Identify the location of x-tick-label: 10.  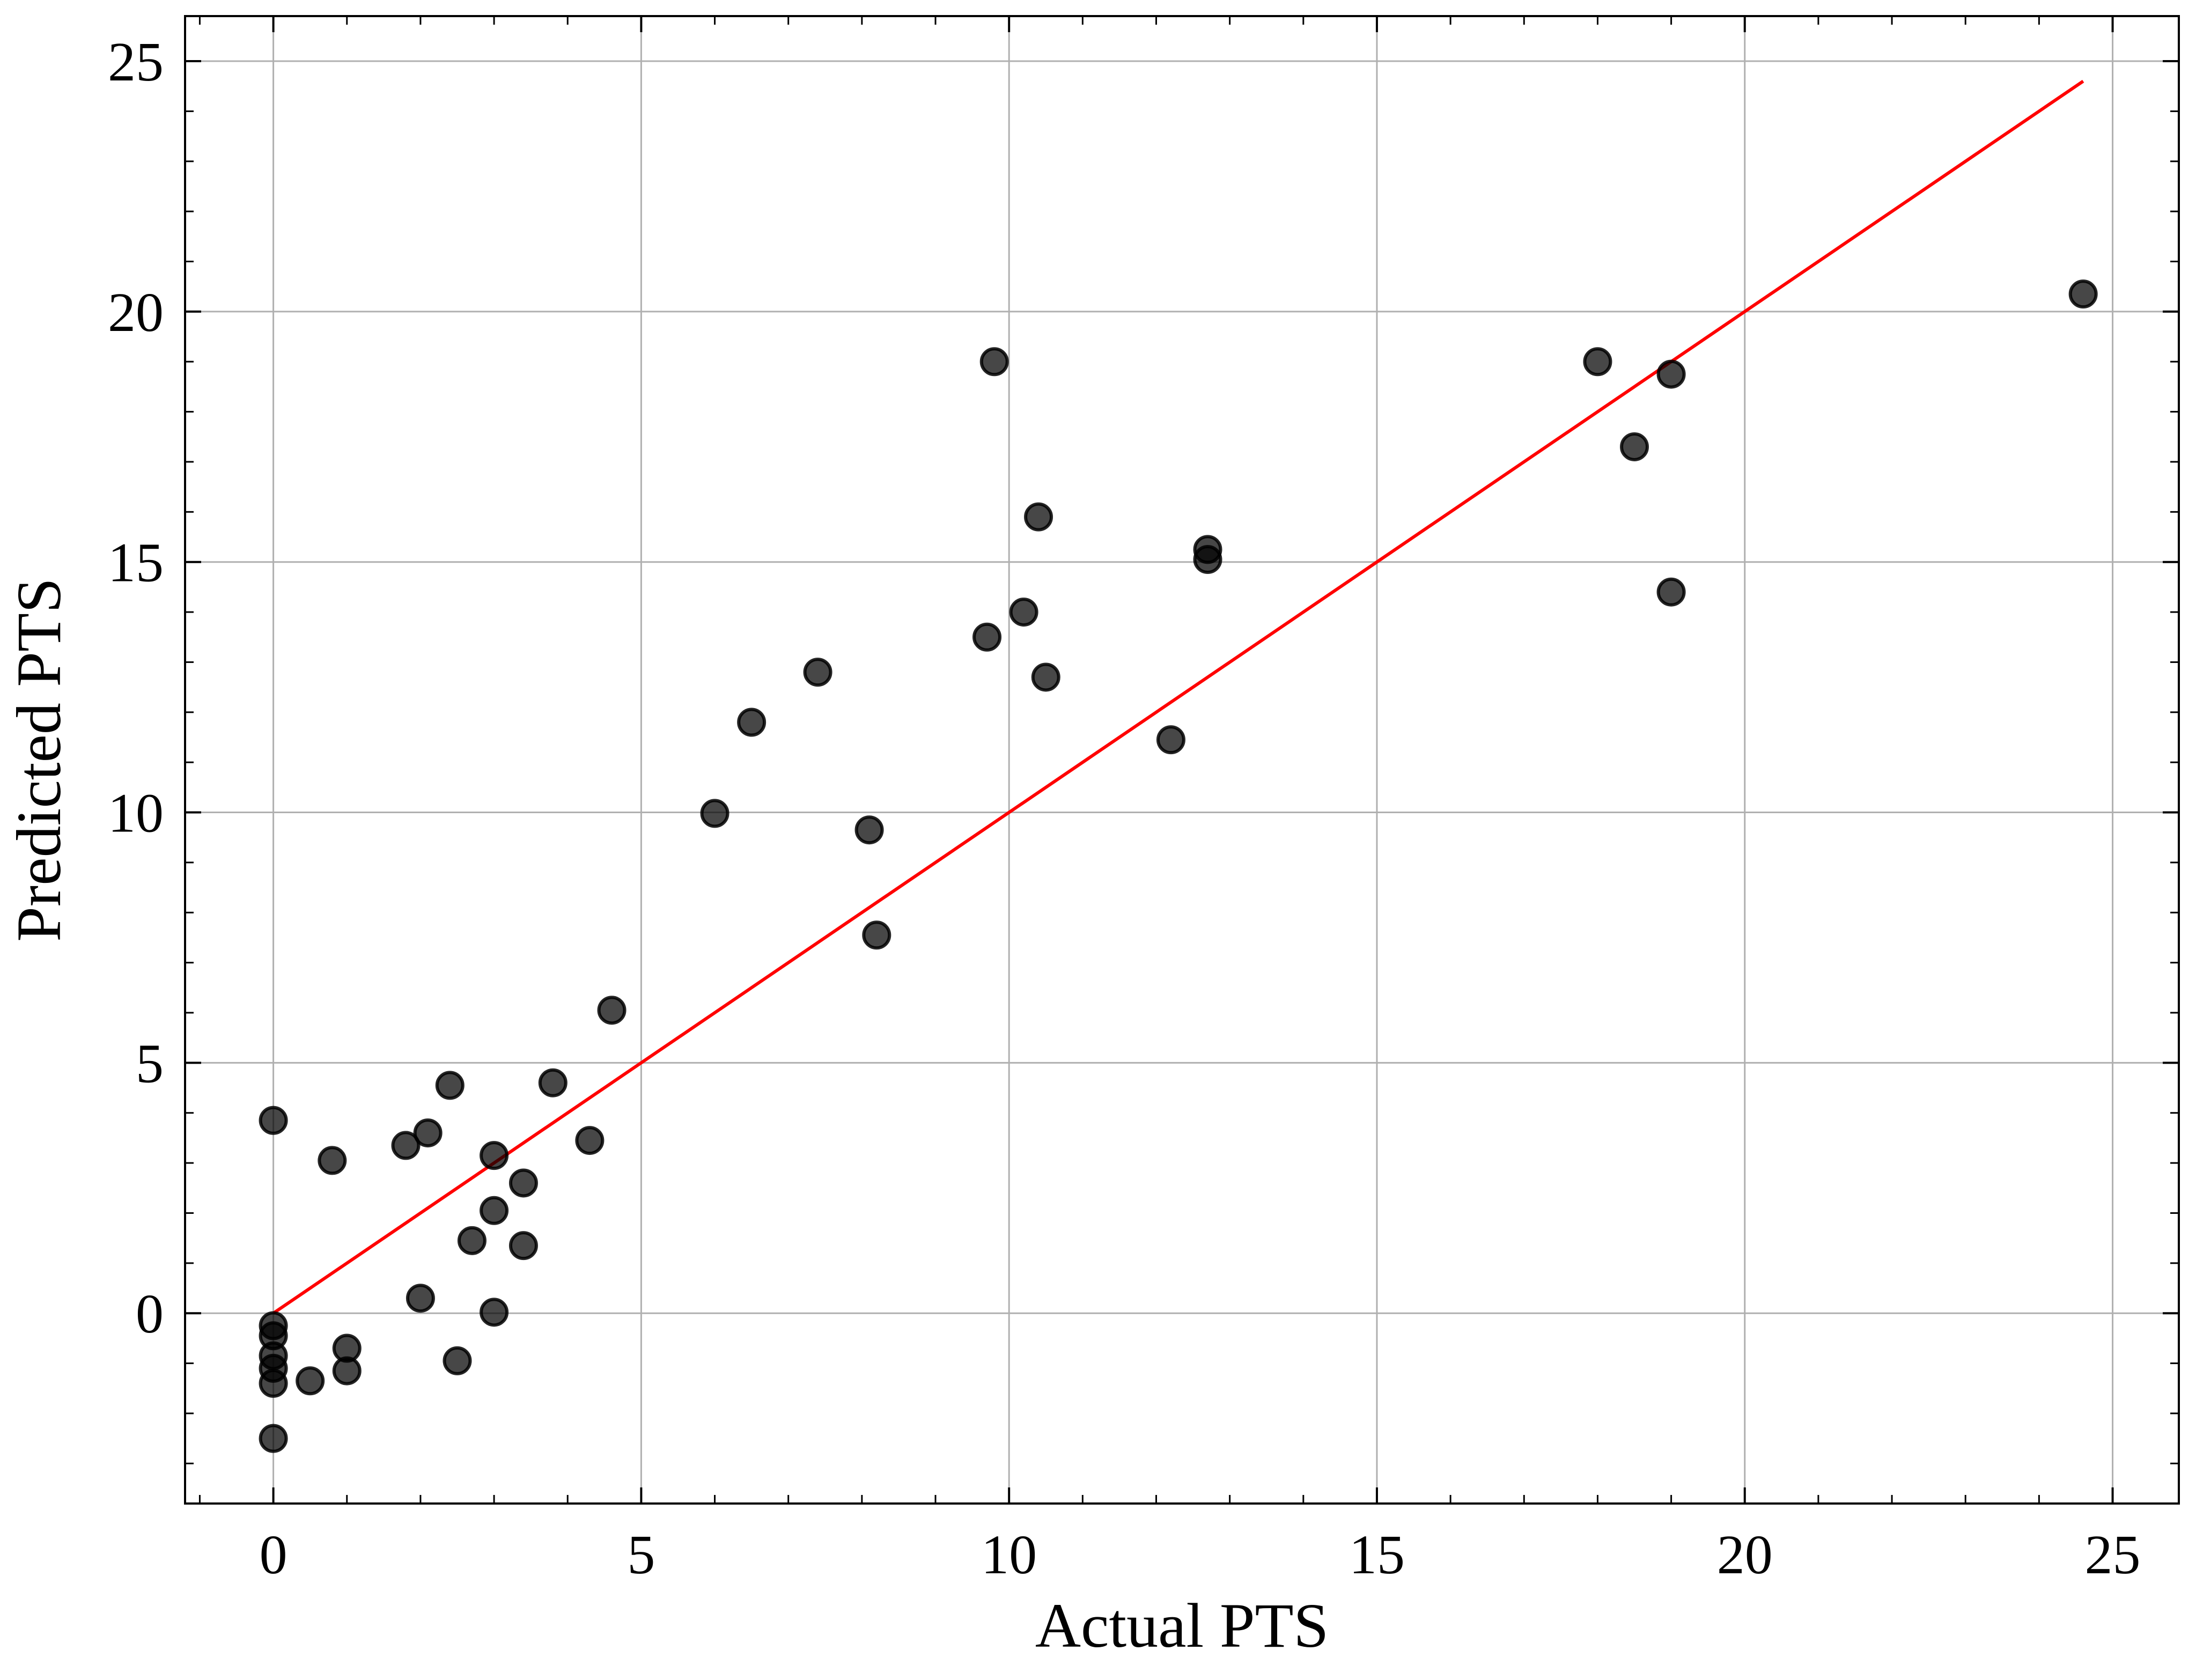
(1009, 1555).